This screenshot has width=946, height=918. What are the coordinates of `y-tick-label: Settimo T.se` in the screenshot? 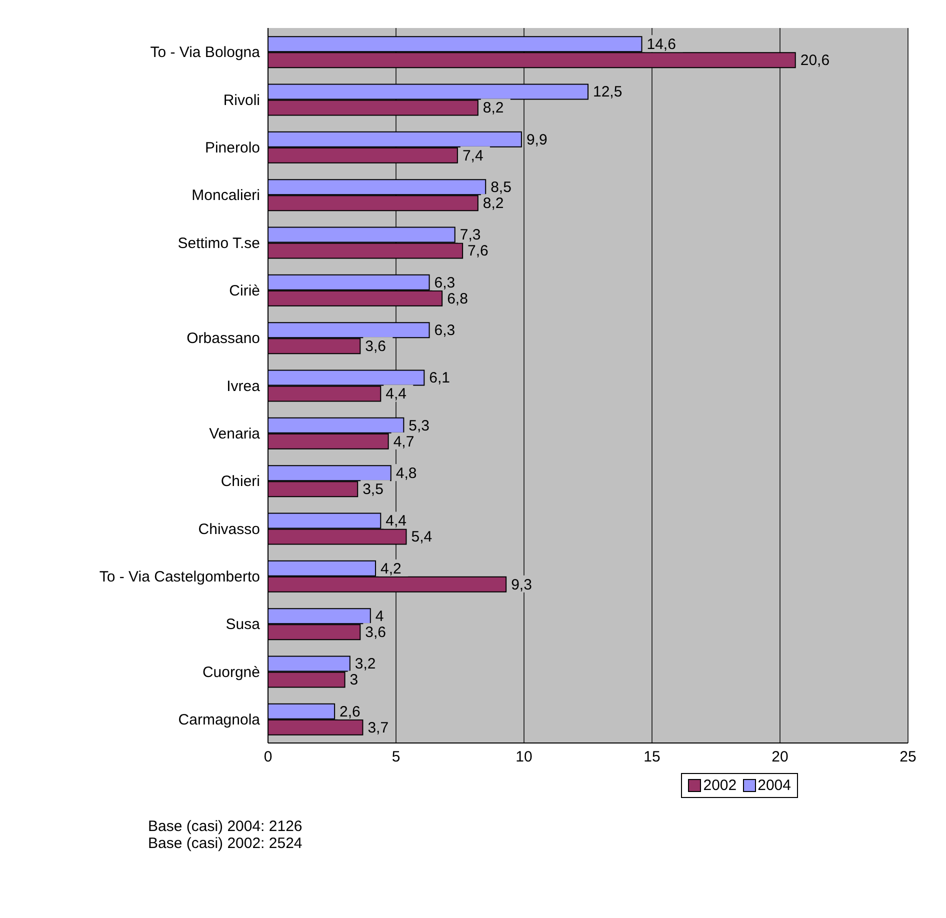 It's located at (219, 243).